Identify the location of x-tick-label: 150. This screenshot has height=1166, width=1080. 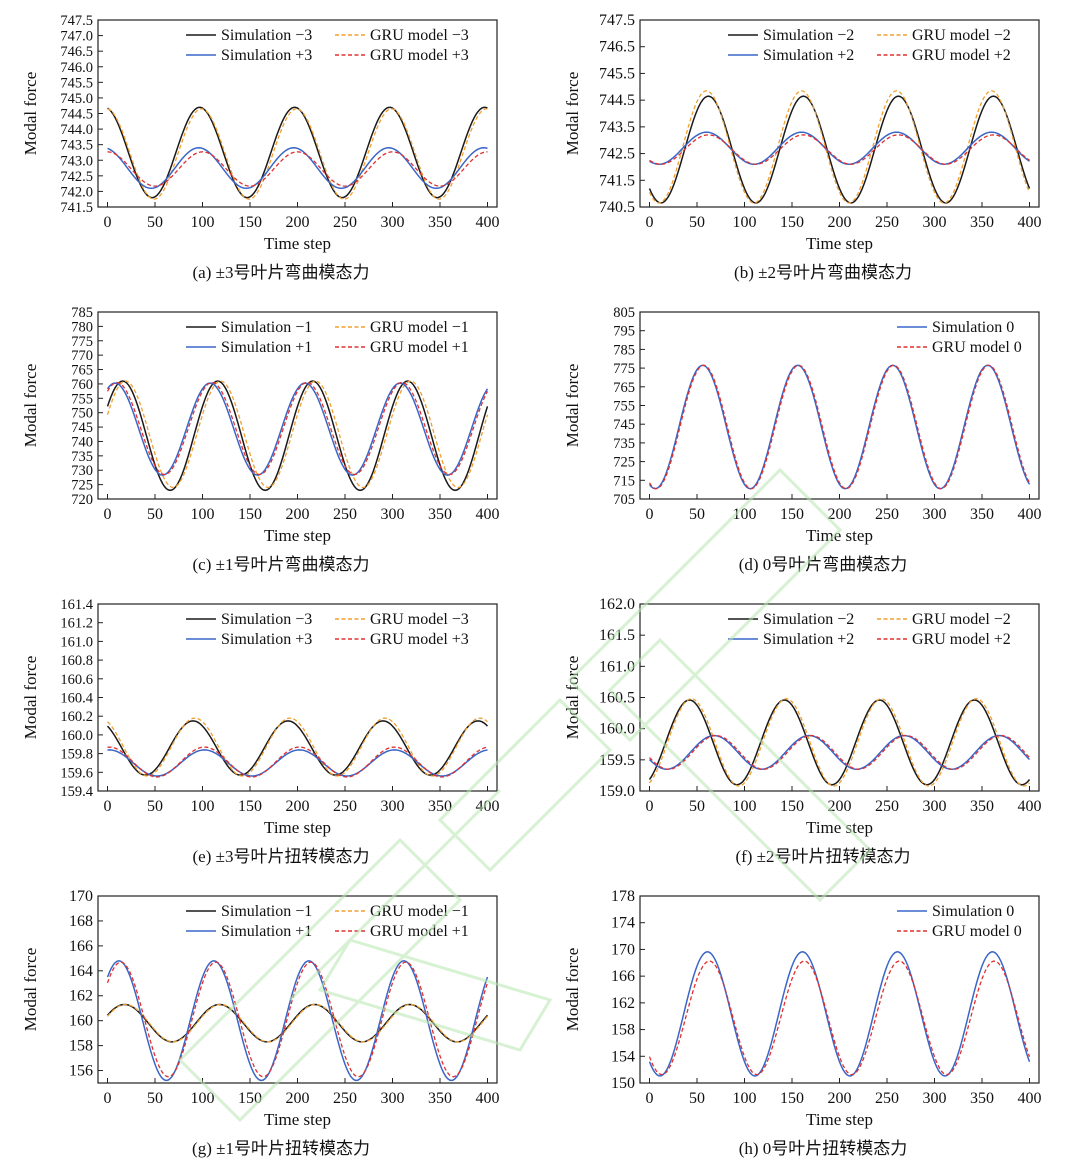
(792, 1098).